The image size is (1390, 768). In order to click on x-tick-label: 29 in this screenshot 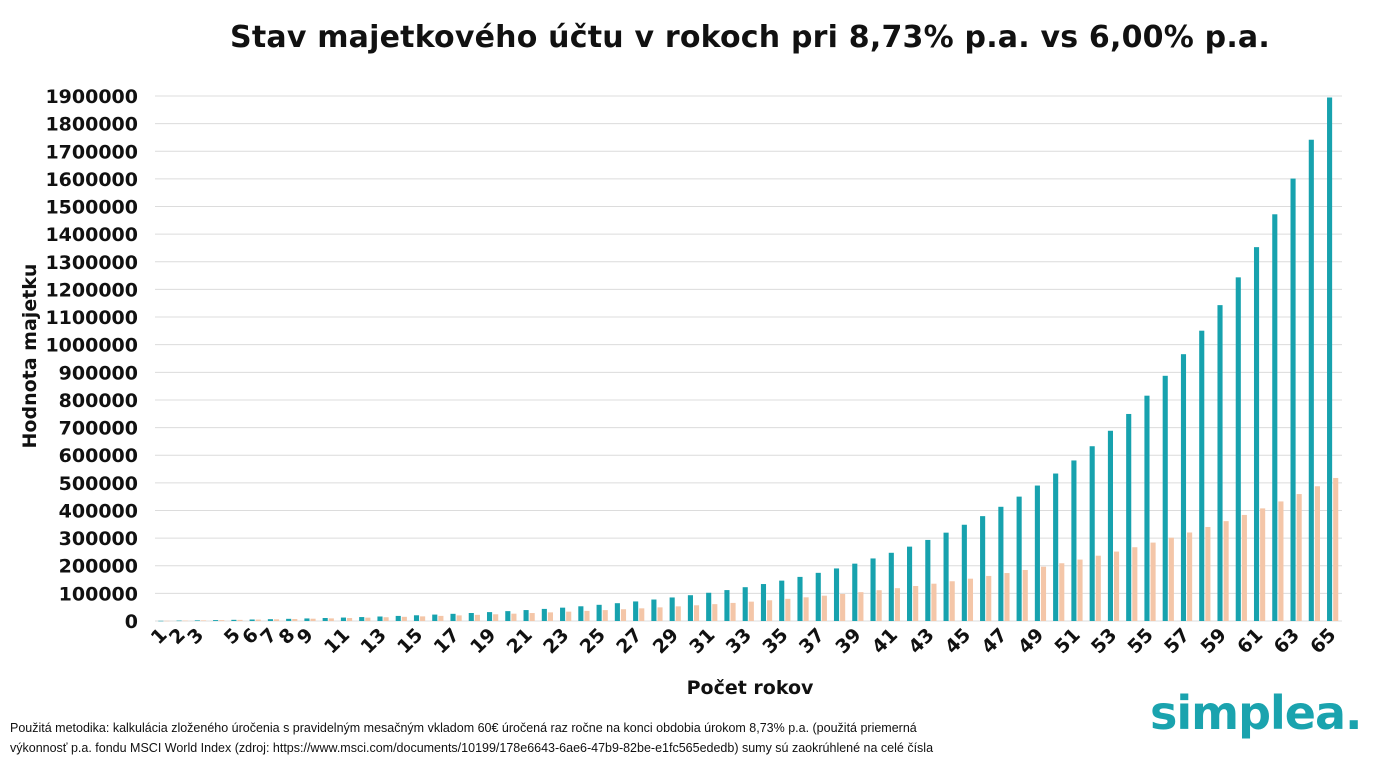, I will do `click(666, 641)`.